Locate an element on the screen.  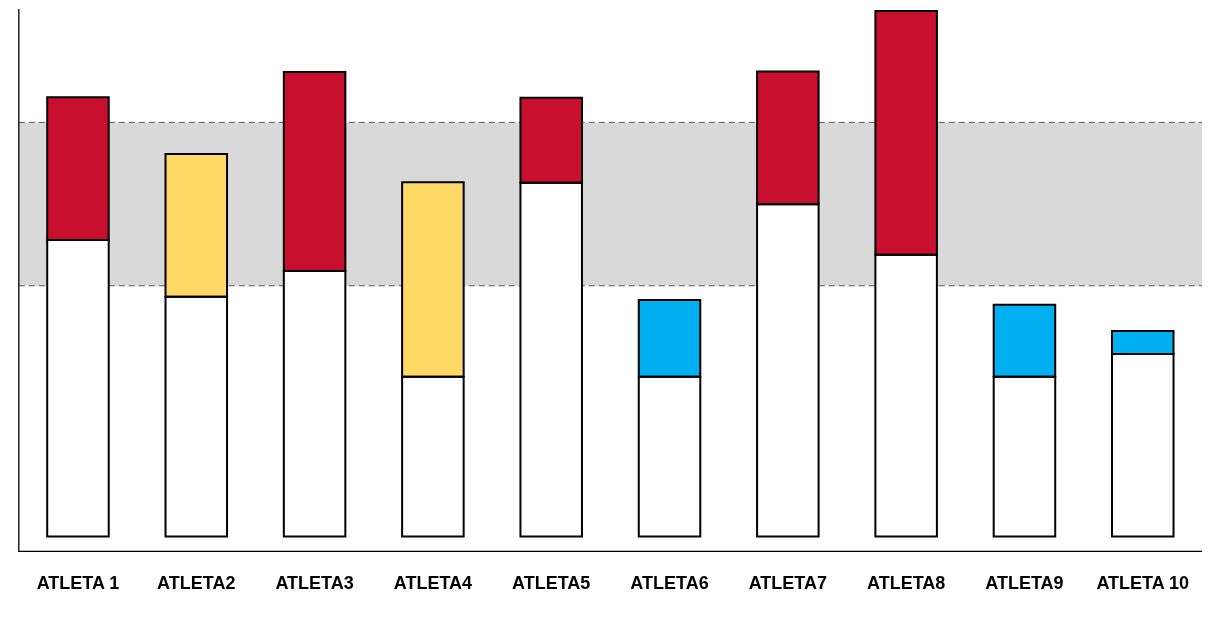
x-tick-label: ATLETA3 is located at coordinates (314, 583).